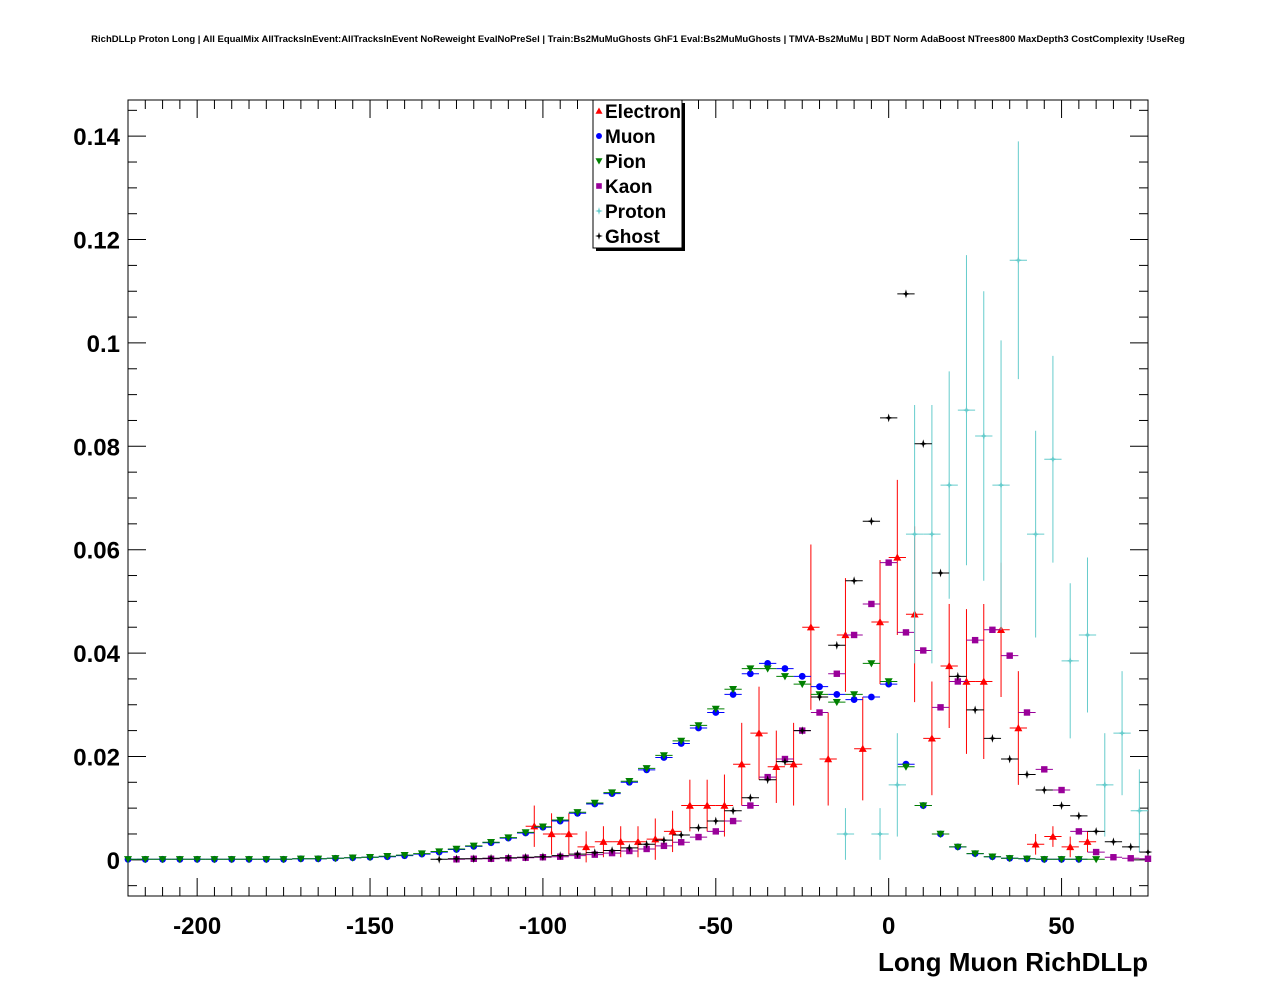 The width and height of the screenshot is (1276, 996). I want to click on legend-label-kaon: Kaon, so click(629, 187).